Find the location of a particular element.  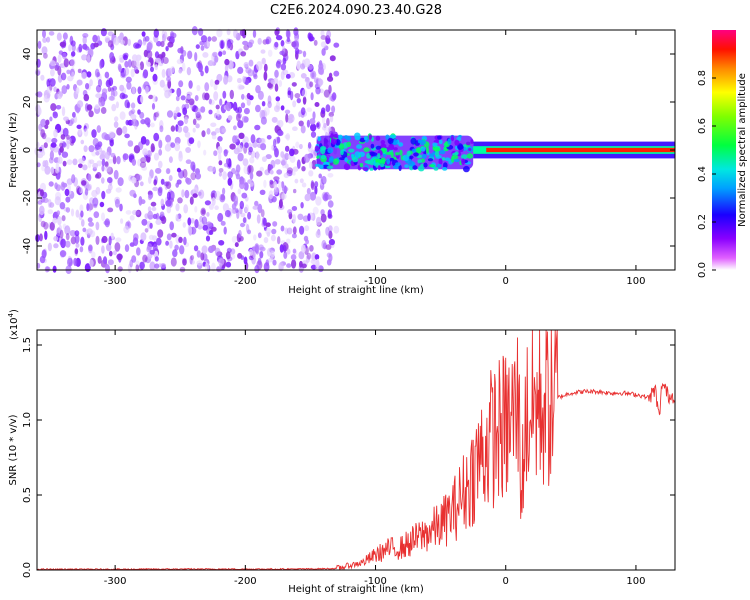

spectrogram-x-label: Height of straight line (km) is located at coordinates (356, 290).